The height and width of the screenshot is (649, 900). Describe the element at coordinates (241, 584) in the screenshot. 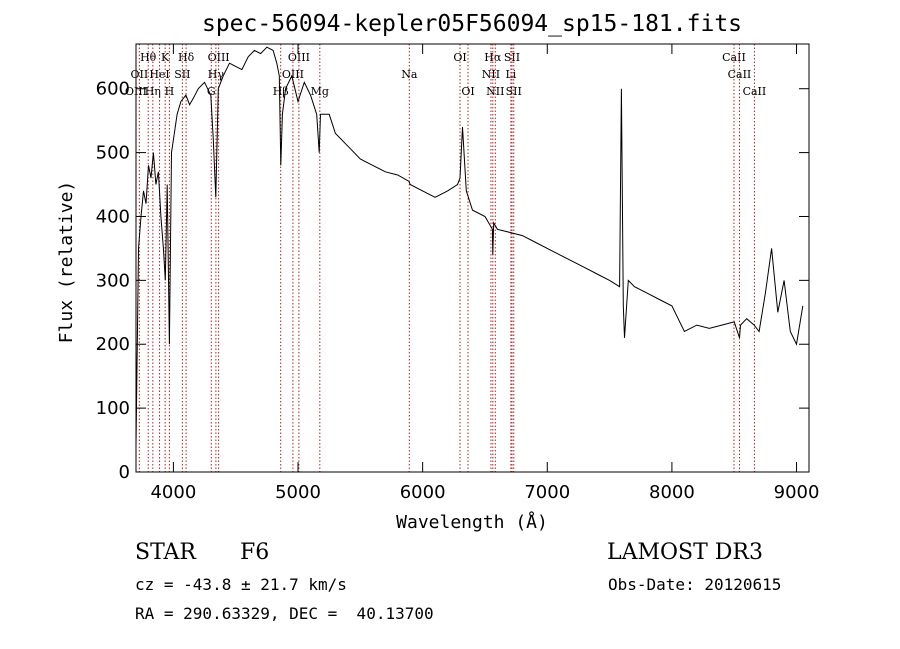

I see `redshift-text: cz = -43.8 ± 21.7 km/s` at that location.